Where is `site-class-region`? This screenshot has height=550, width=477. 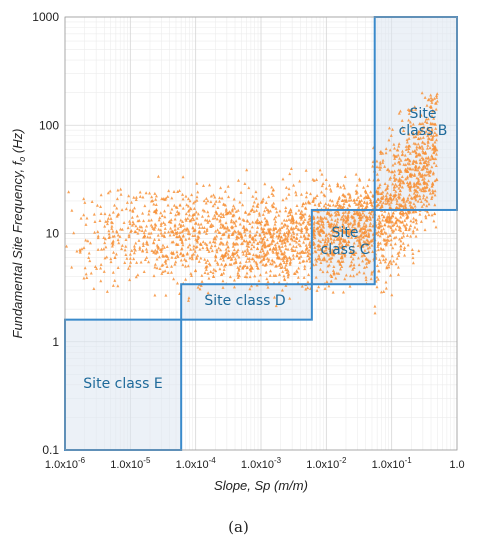 site-class-region is located at coordinates (246, 302).